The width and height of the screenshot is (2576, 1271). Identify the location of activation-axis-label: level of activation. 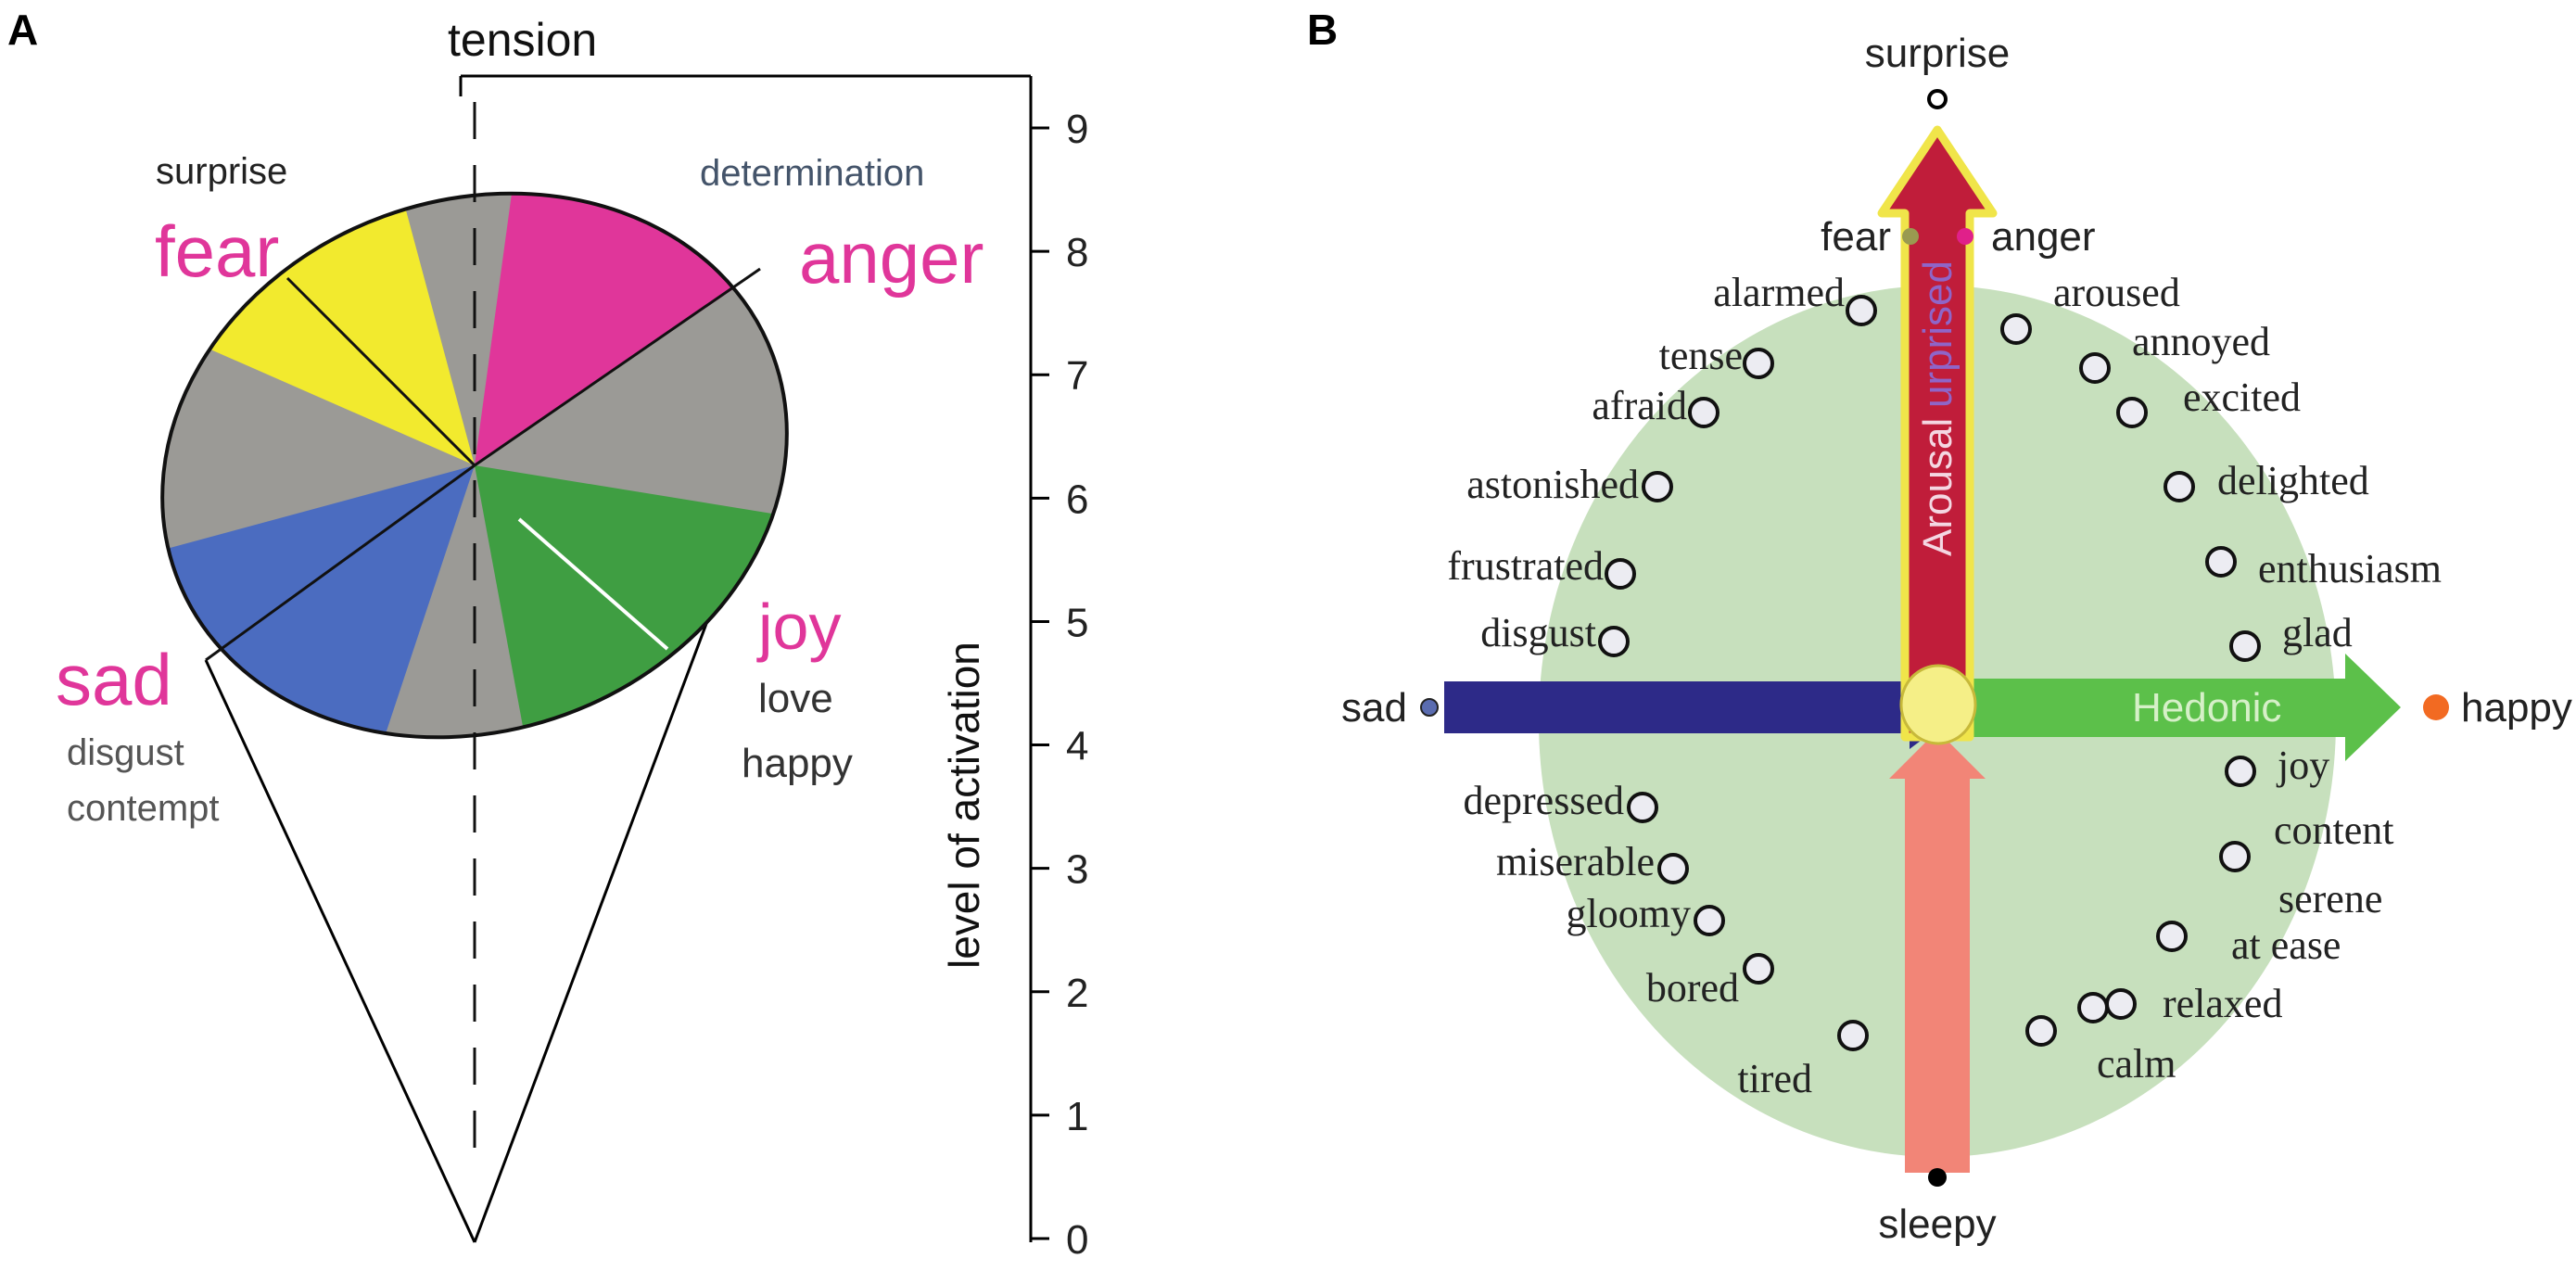
(964, 805).